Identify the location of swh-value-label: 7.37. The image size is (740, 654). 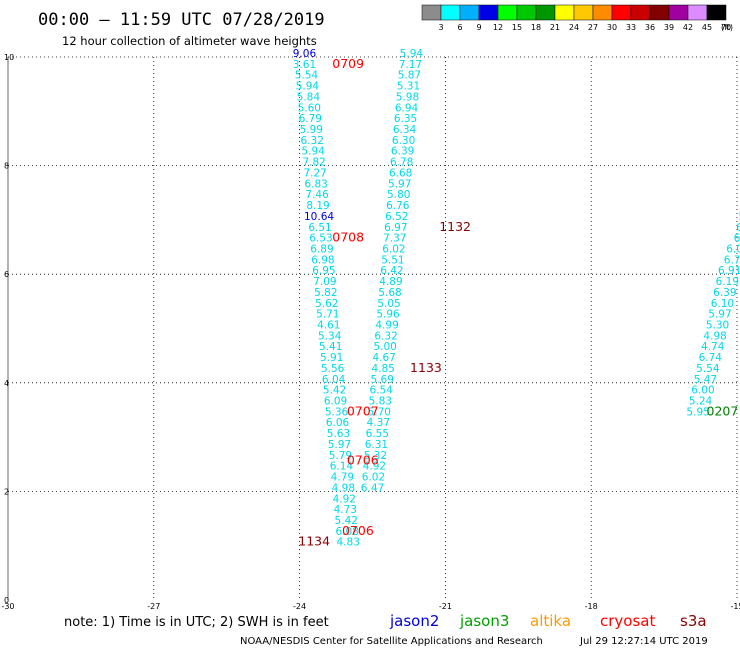
(394, 239).